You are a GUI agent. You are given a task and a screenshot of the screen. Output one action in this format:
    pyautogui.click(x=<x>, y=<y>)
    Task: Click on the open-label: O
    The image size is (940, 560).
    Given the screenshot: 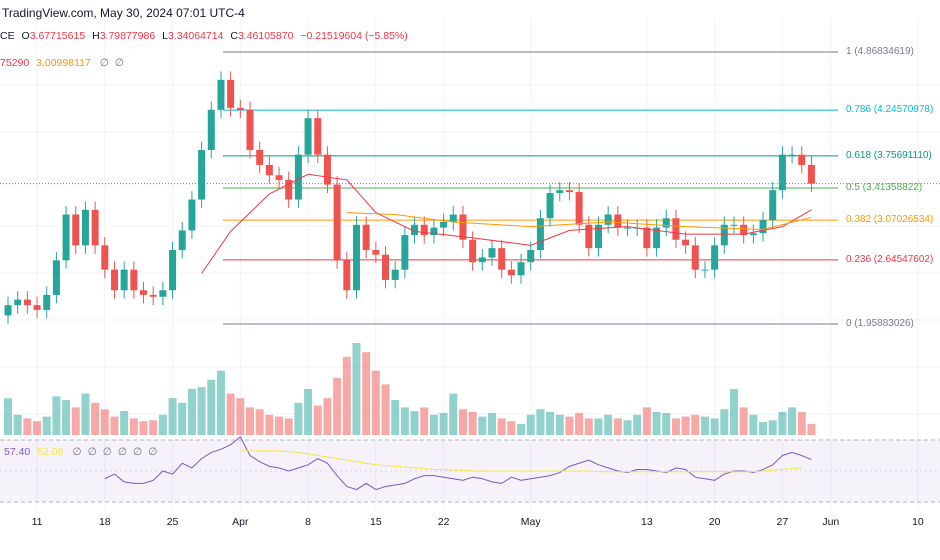 What is the action you would take?
    pyautogui.click(x=25, y=36)
    